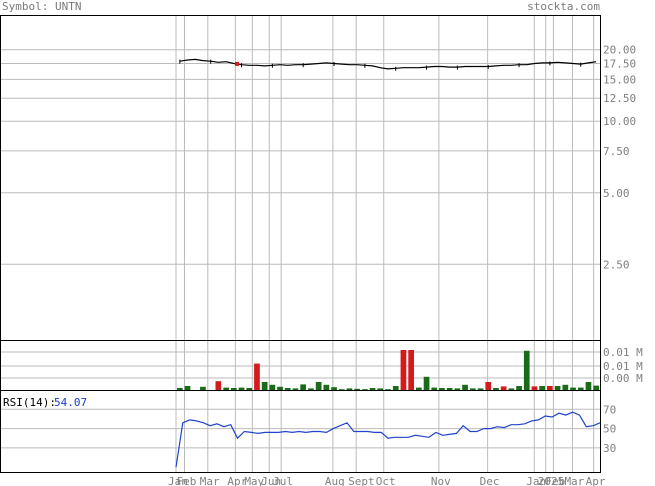  I want to click on price-y-tick-label: 5.00, so click(616, 193).